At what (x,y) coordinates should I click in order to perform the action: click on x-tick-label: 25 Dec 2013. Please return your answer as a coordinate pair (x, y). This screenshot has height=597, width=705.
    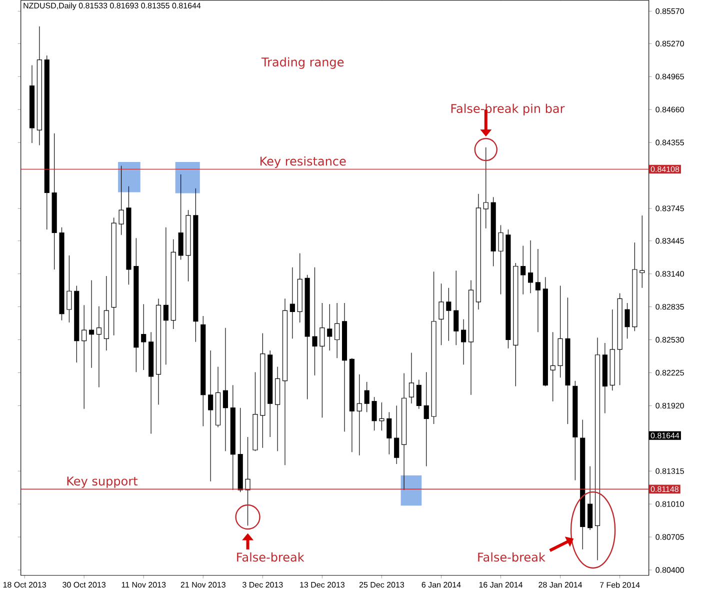
    Looking at the image, I should click on (381, 585).